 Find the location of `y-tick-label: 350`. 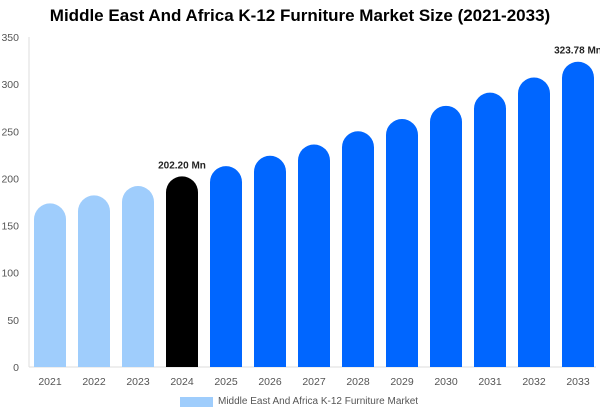

y-tick-label: 350 is located at coordinates (10, 38).